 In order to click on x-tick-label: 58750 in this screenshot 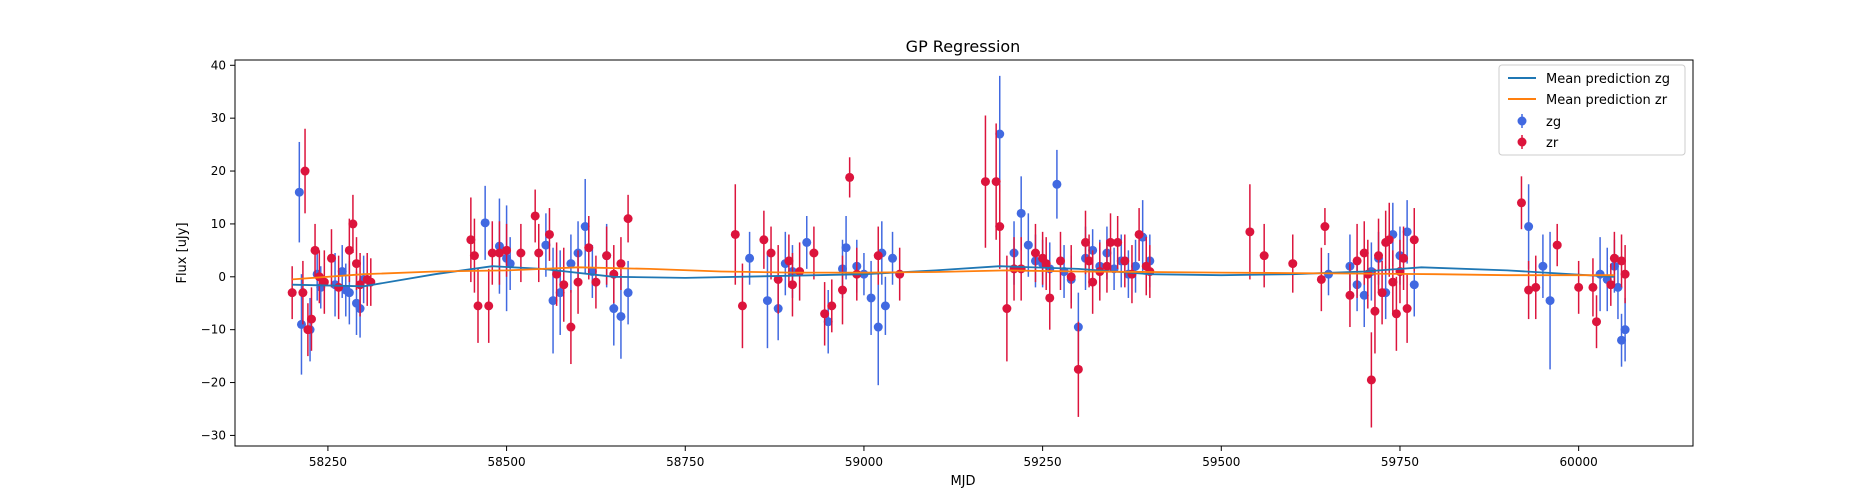, I will do `click(685, 462)`.